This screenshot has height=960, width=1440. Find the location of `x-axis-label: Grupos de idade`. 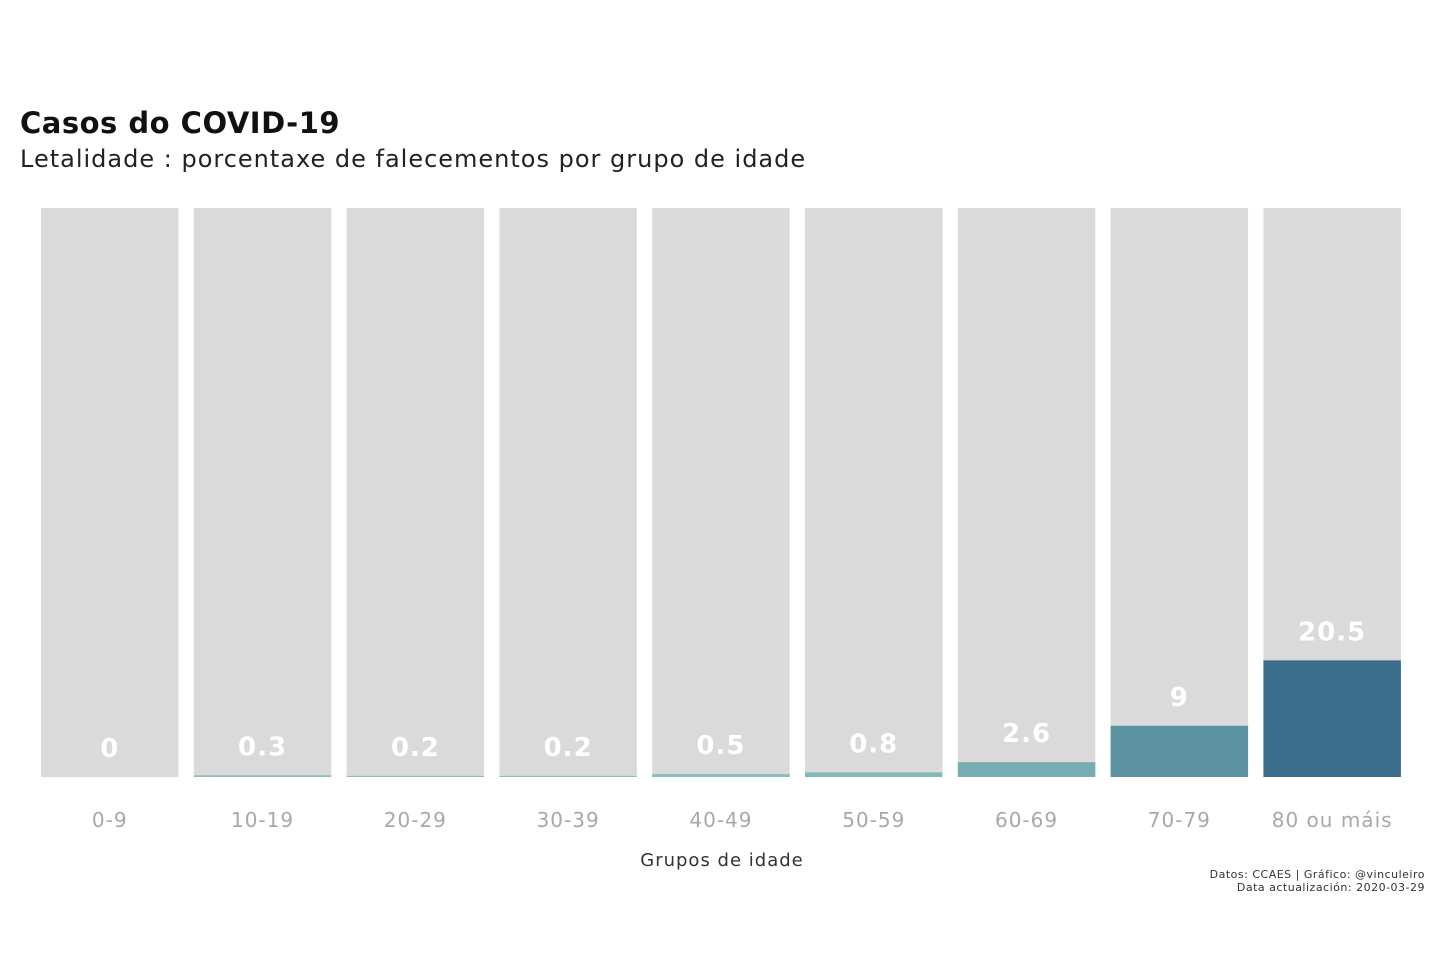

x-axis-label: Grupos de idade is located at coordinates (721, 860).